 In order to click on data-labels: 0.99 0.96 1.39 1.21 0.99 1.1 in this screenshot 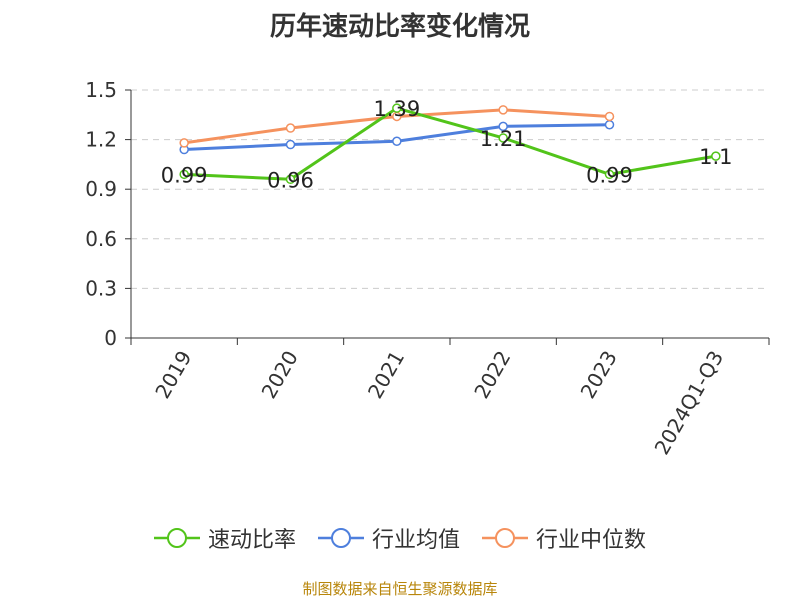, I will do `click(447, 144)`.